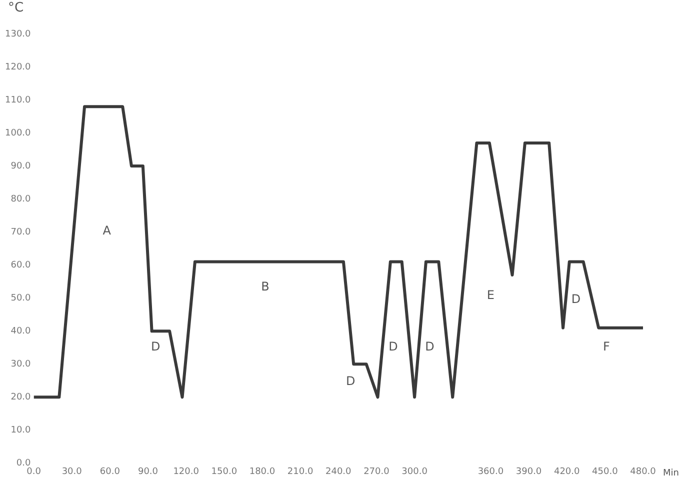 The height and width of the screenshot is (482, 685). Describe the element at coordinates (110, 471) in the screenshot. I see `x-tick-label: 60.0` at that location.